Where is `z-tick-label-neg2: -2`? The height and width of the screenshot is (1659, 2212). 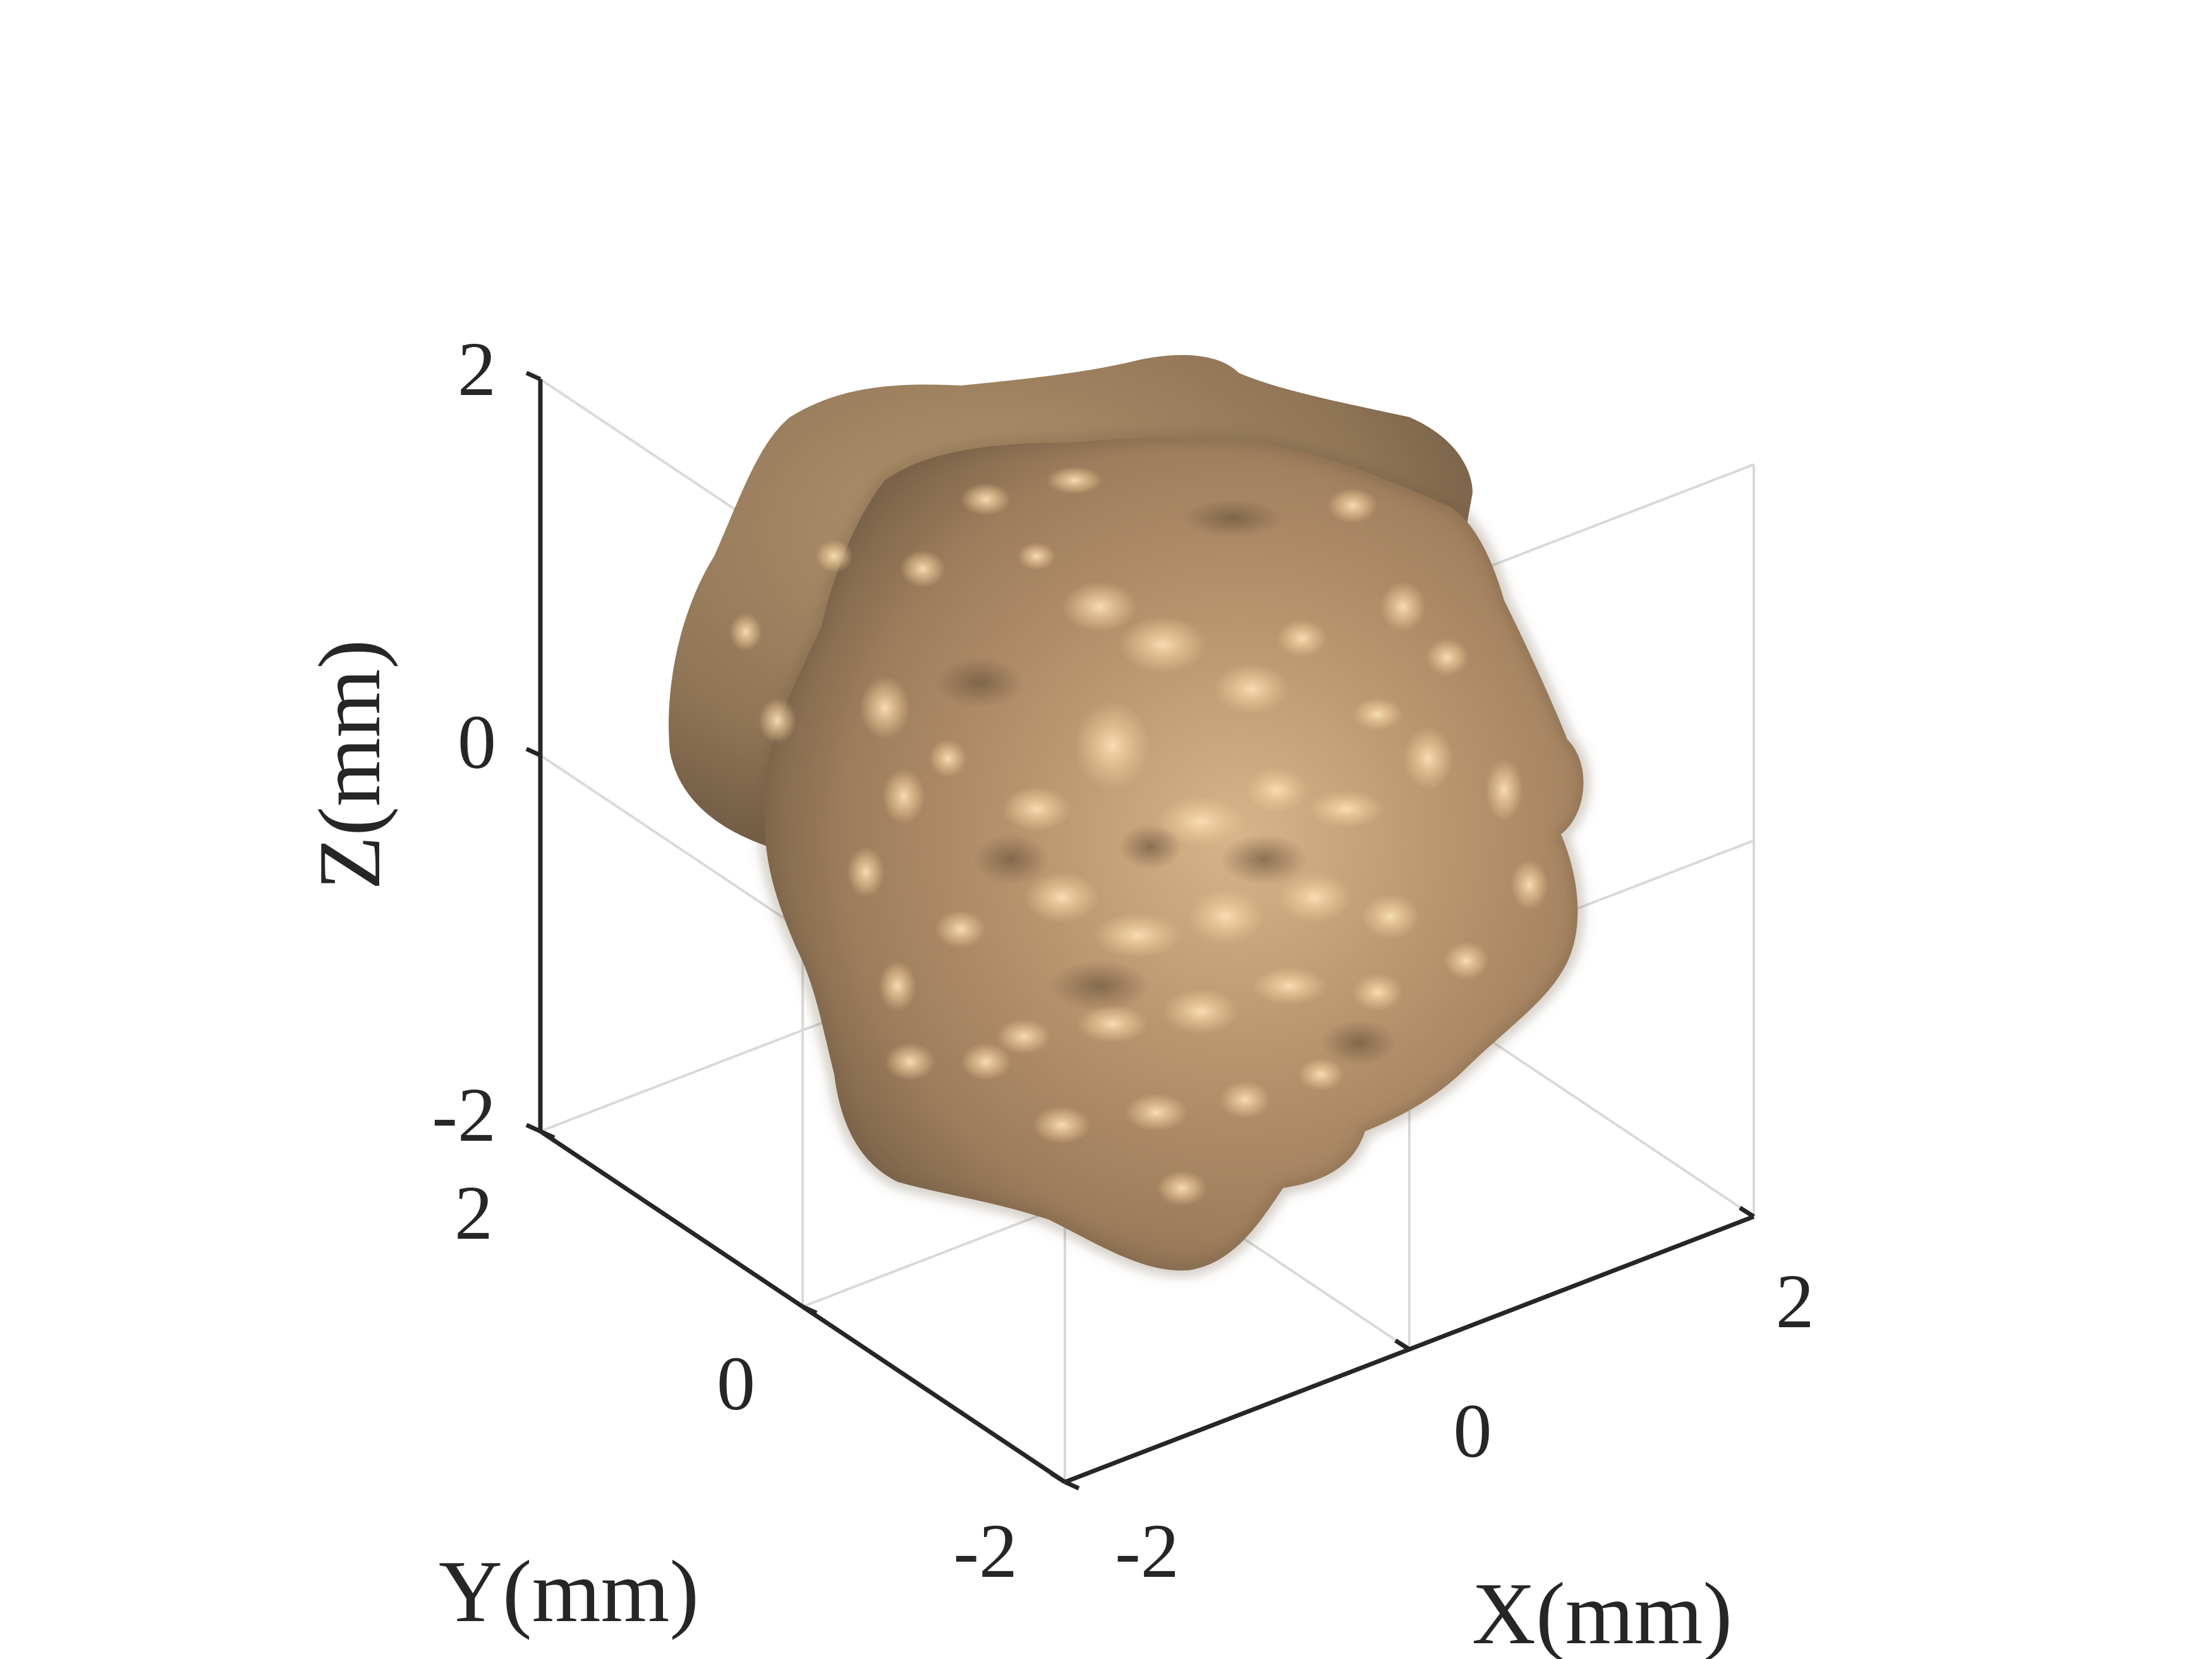 z-tick-label-neg2: -2 is located at coordinates (464, 1115).